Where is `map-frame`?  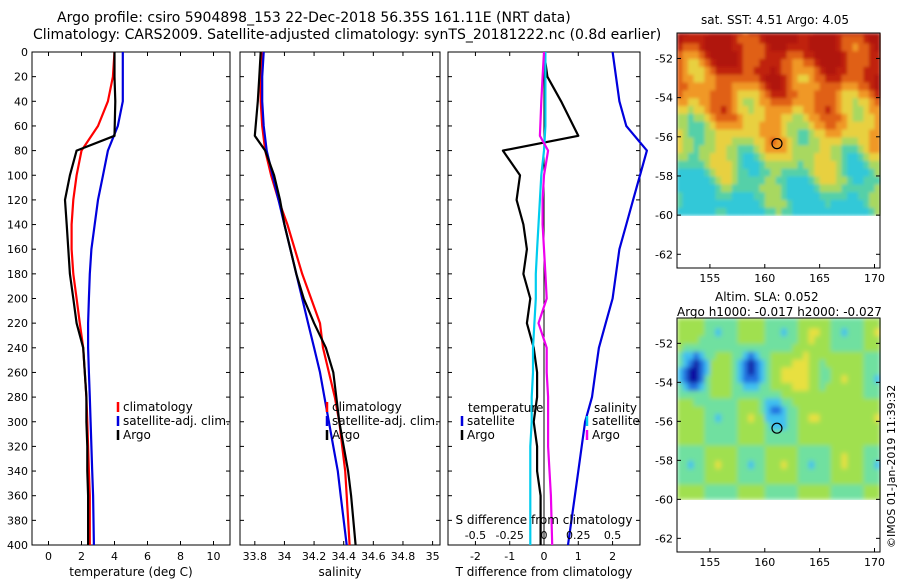
map-frame is located at coordinates (778, 435).